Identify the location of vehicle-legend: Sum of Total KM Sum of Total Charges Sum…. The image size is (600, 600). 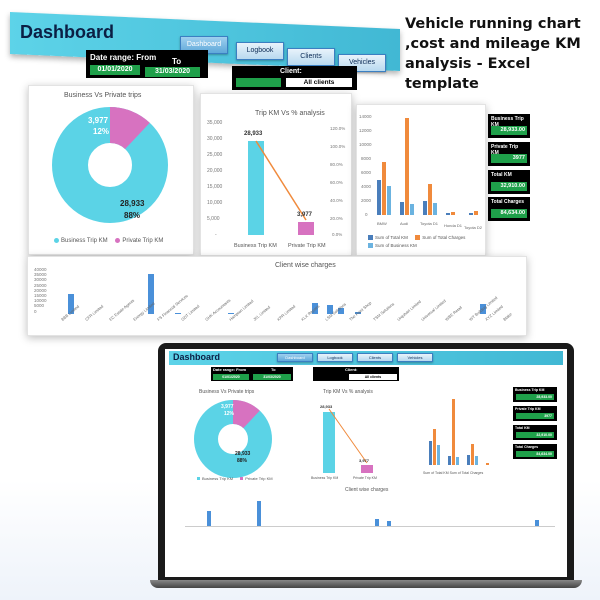
(413, 242).